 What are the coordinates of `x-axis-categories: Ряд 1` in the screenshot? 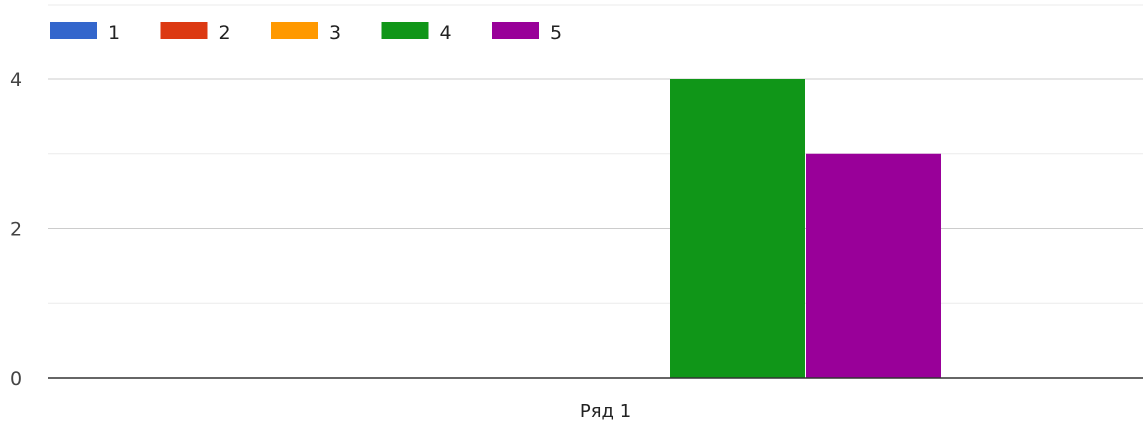 It's located at (605, 411).